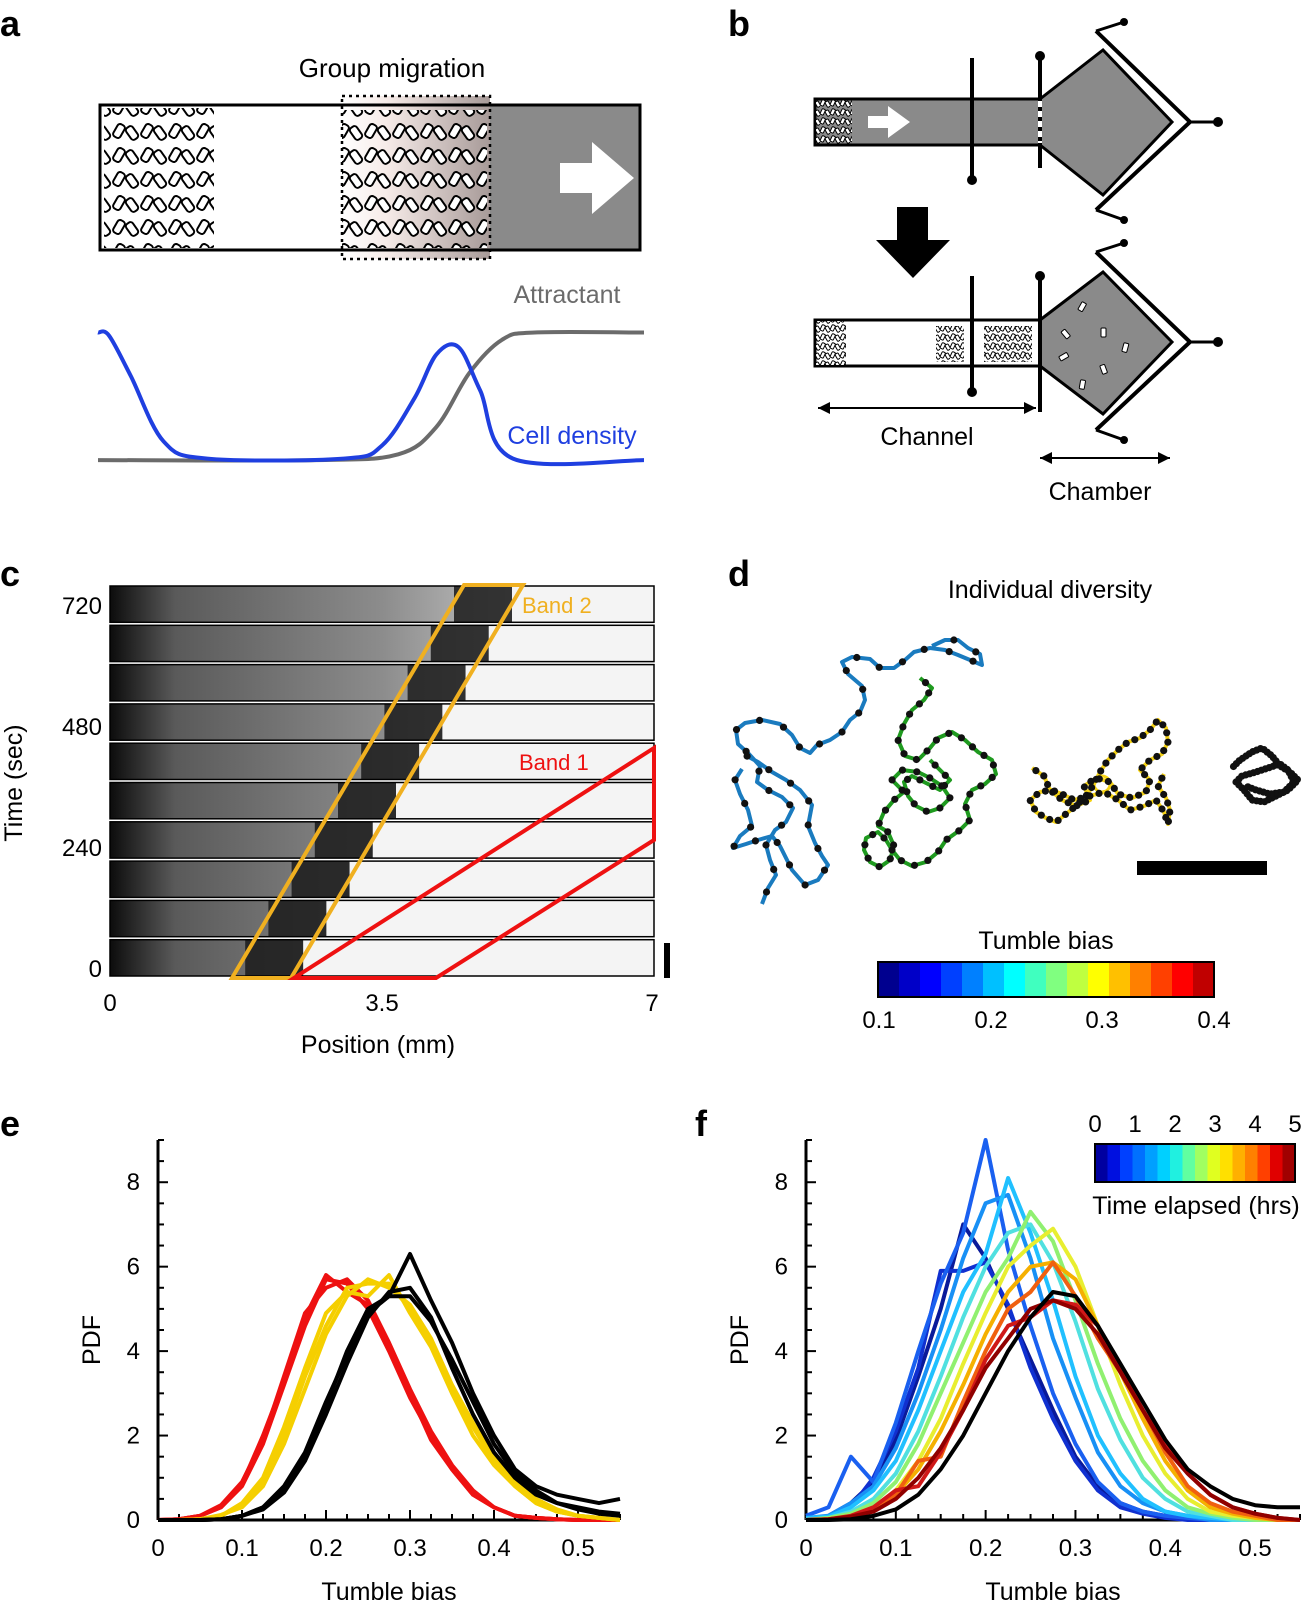 This screenshot has width=1316, height=1607. I want to click on down-arrow-icon, so click(913, 242).